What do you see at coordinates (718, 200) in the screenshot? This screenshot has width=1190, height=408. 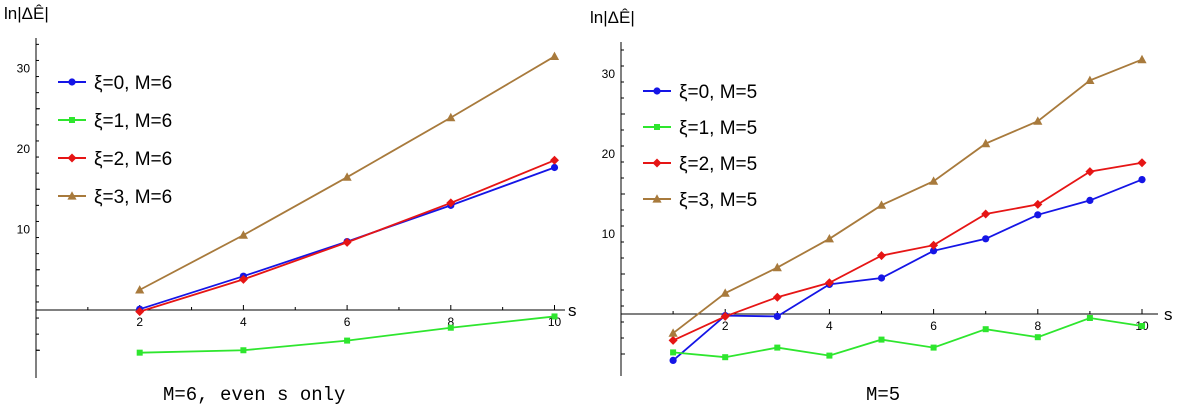 I see `right-legend-label: ξ=3, M=5` at bounding box center [718, 200].